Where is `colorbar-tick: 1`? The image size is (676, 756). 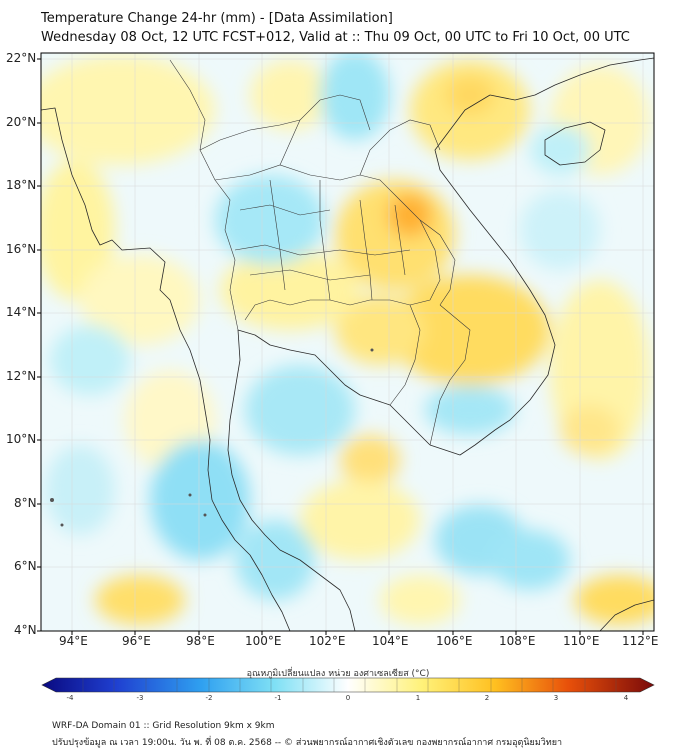 colorbar-tick: 1 is located at coordinates (418, 698).